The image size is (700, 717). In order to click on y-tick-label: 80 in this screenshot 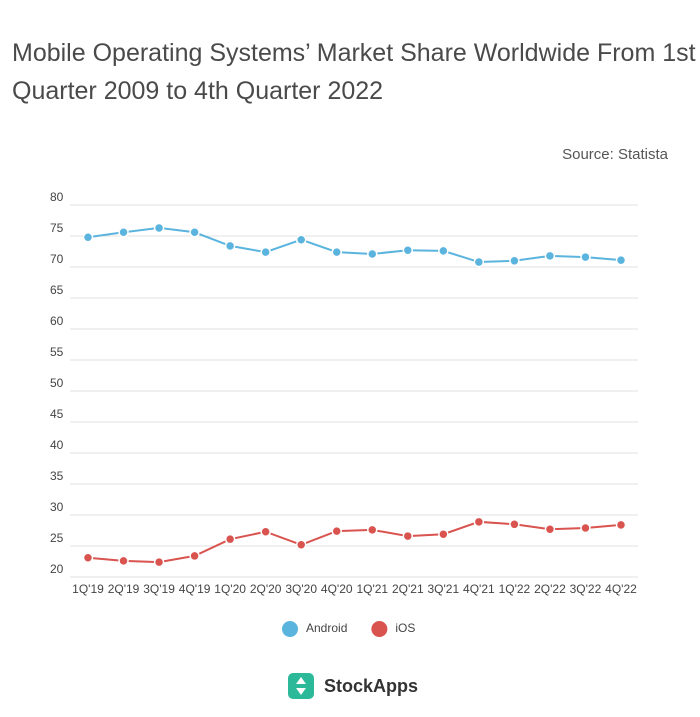, I will do `click(57, 197)`.